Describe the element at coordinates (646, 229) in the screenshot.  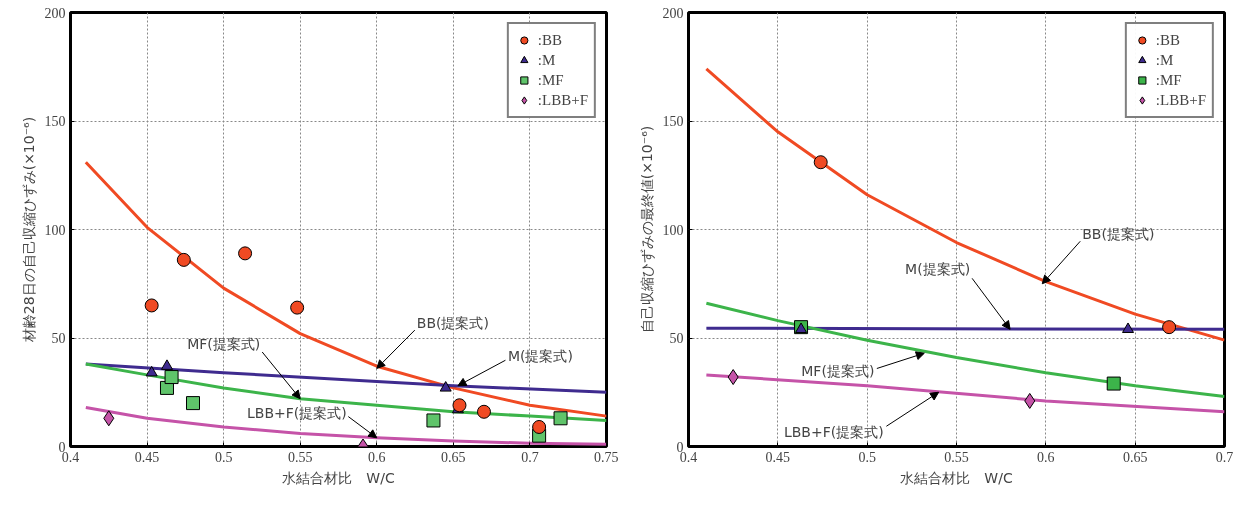
I see `y-axis-title: 自己収縮ひずみの最終値(×10⁻⁶)` at that location.